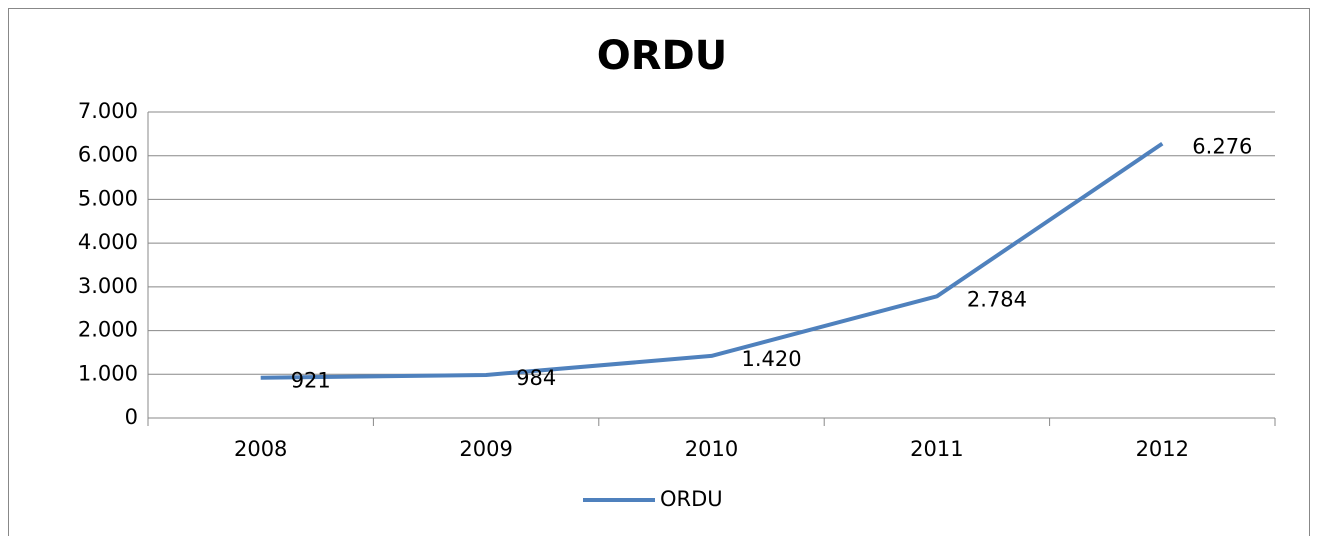  What do you see at coordinates (1222, 147) in the screenshot?
I see `data-label: 6.276` at bounding box center [1222, 147].